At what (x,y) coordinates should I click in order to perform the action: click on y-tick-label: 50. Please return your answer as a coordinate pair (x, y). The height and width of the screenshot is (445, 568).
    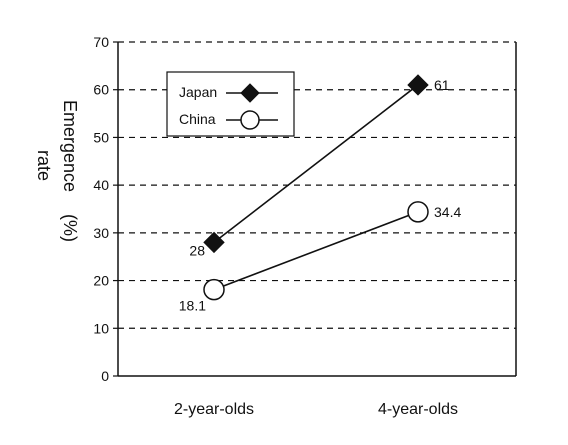
    Looking at the image, I should click on (101, 137).